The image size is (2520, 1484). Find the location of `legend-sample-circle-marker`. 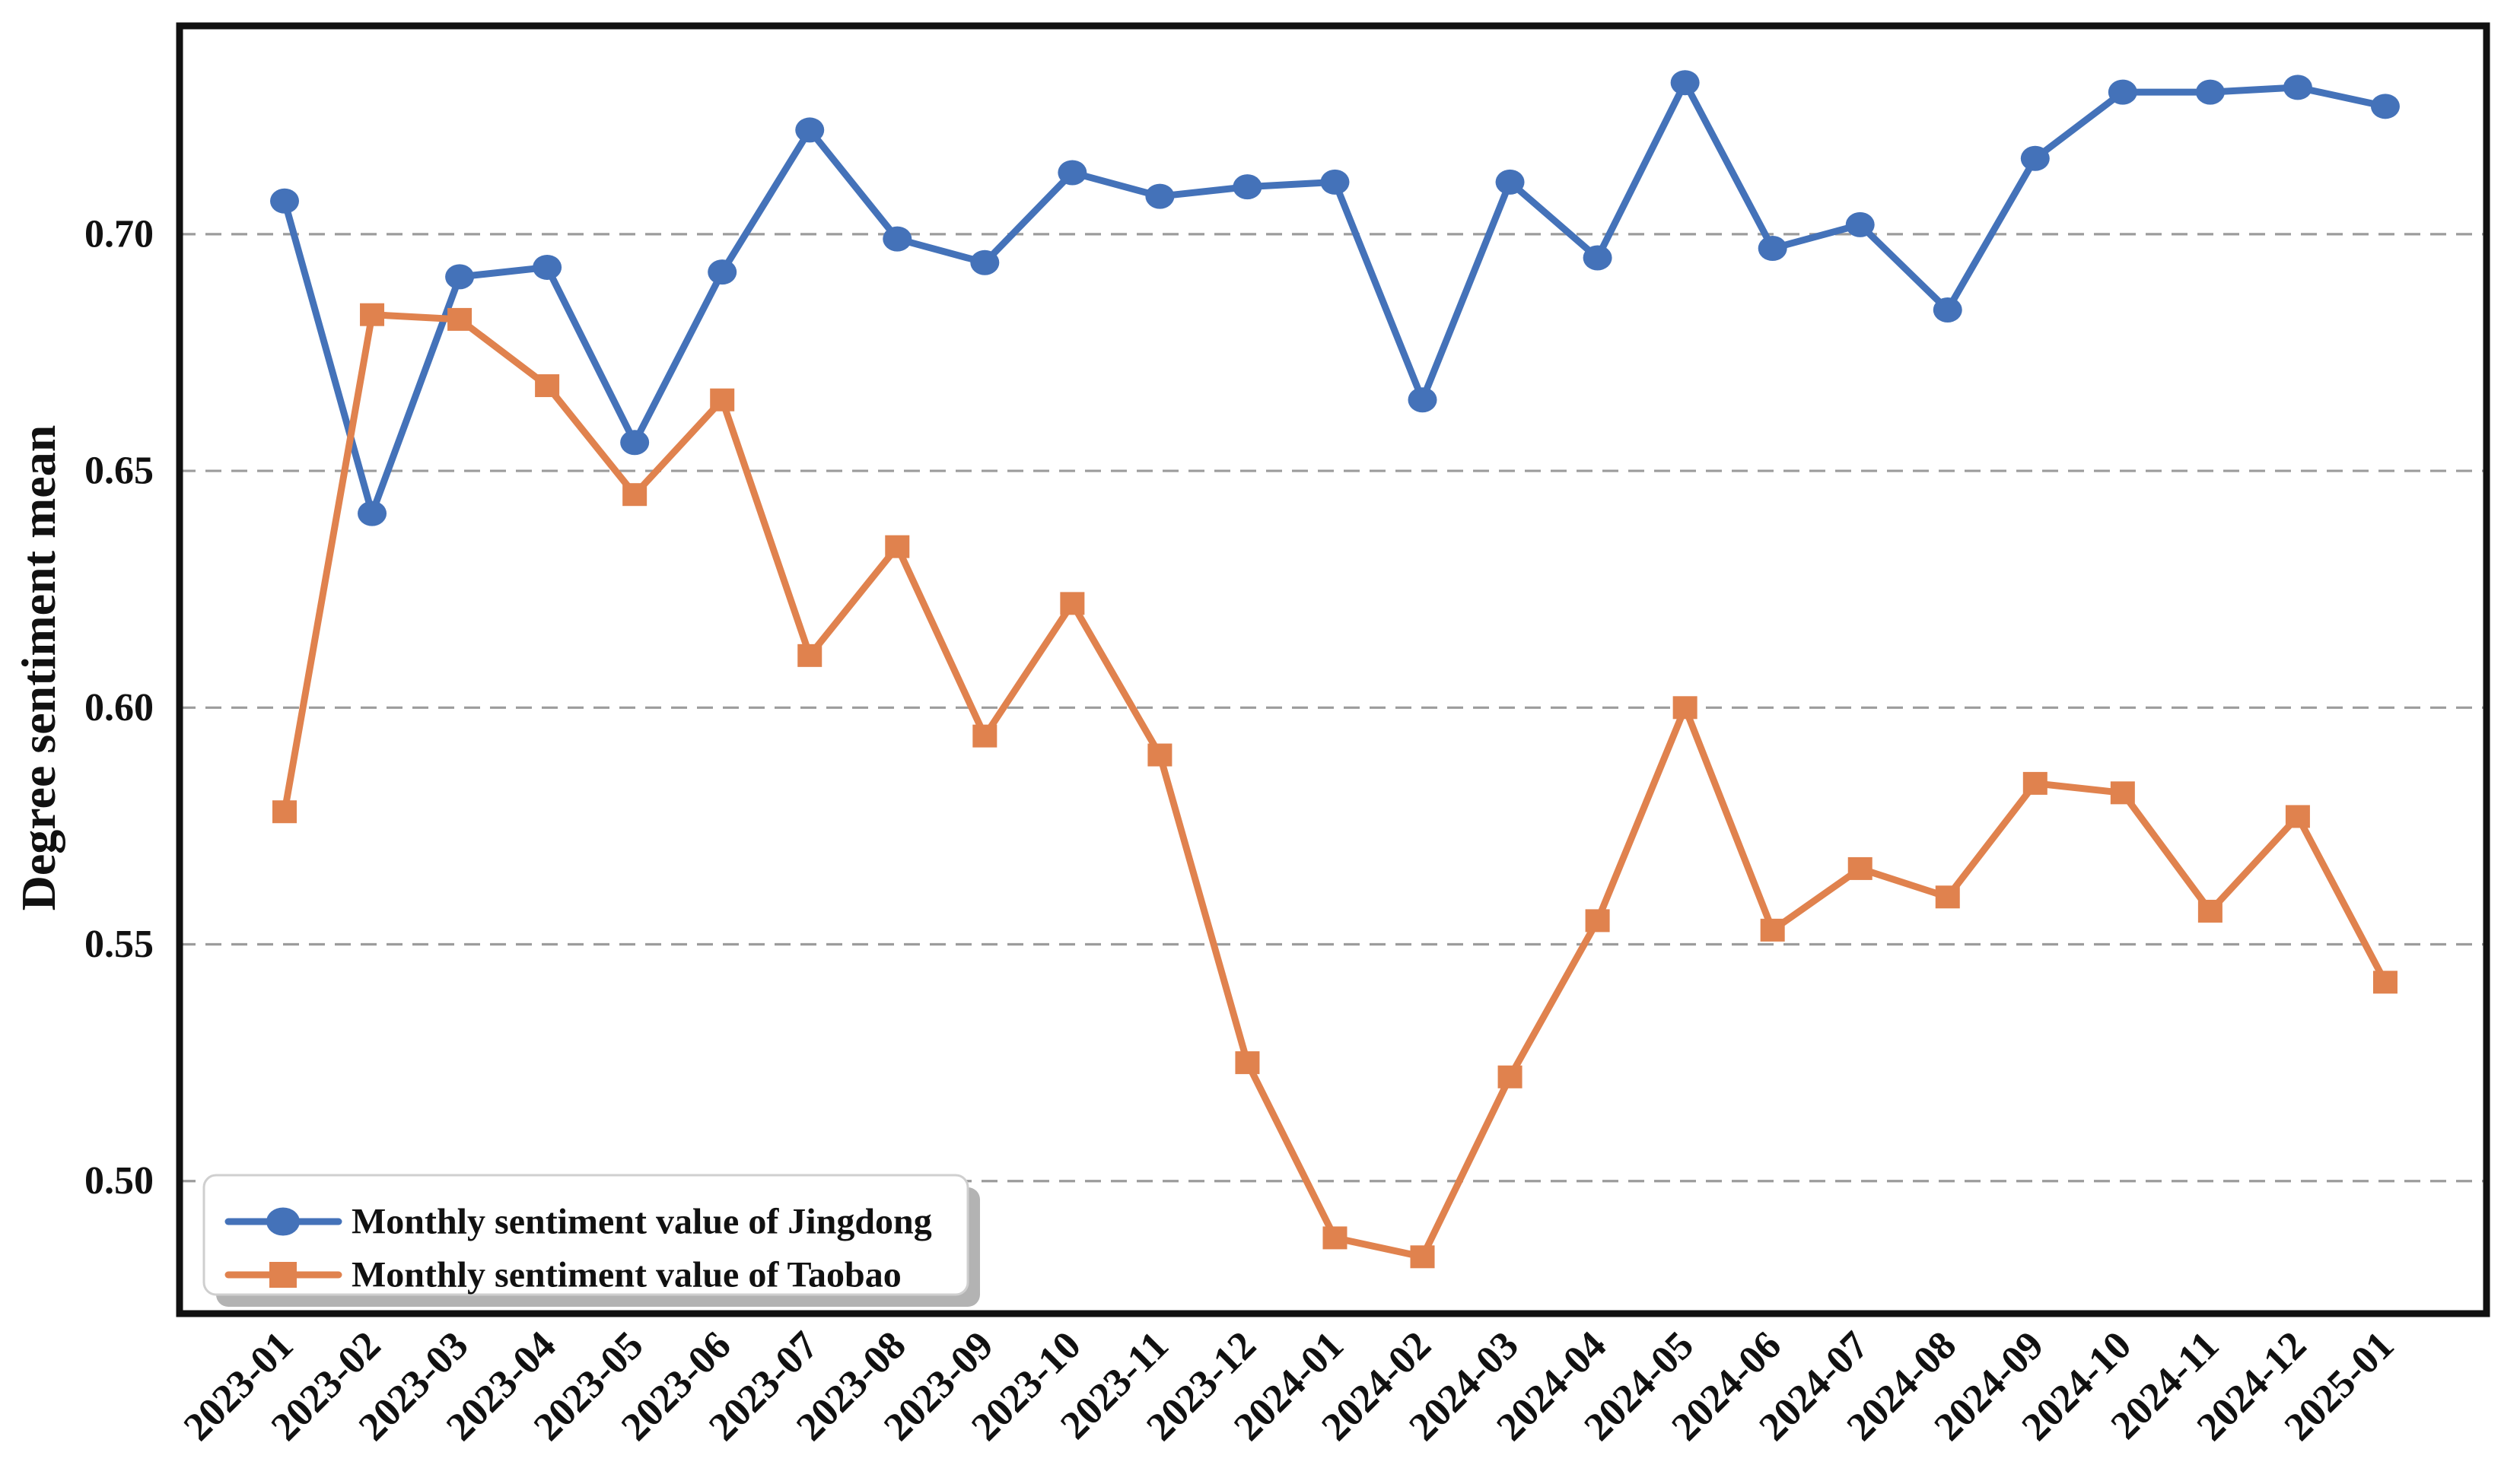

legend-sample-circle-marker is located at coordinates (283, 1221).